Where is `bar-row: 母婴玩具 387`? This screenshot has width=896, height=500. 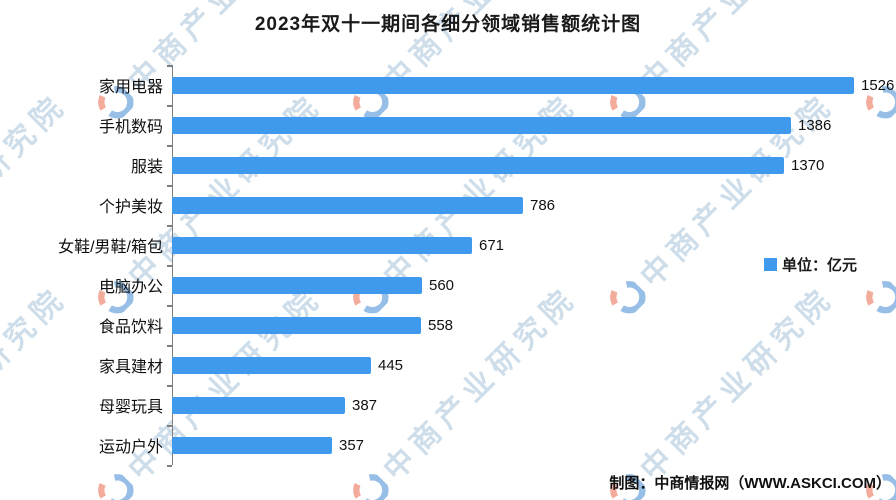
bar-row: 母婴玩具 387 is located at coordinates (448, 405).